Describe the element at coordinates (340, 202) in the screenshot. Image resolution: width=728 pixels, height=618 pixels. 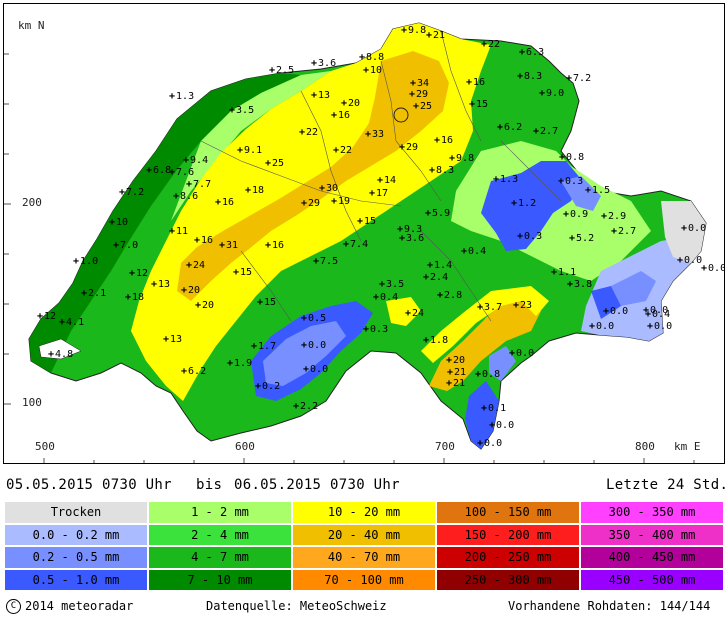
I see `station-value: +19` at that location.